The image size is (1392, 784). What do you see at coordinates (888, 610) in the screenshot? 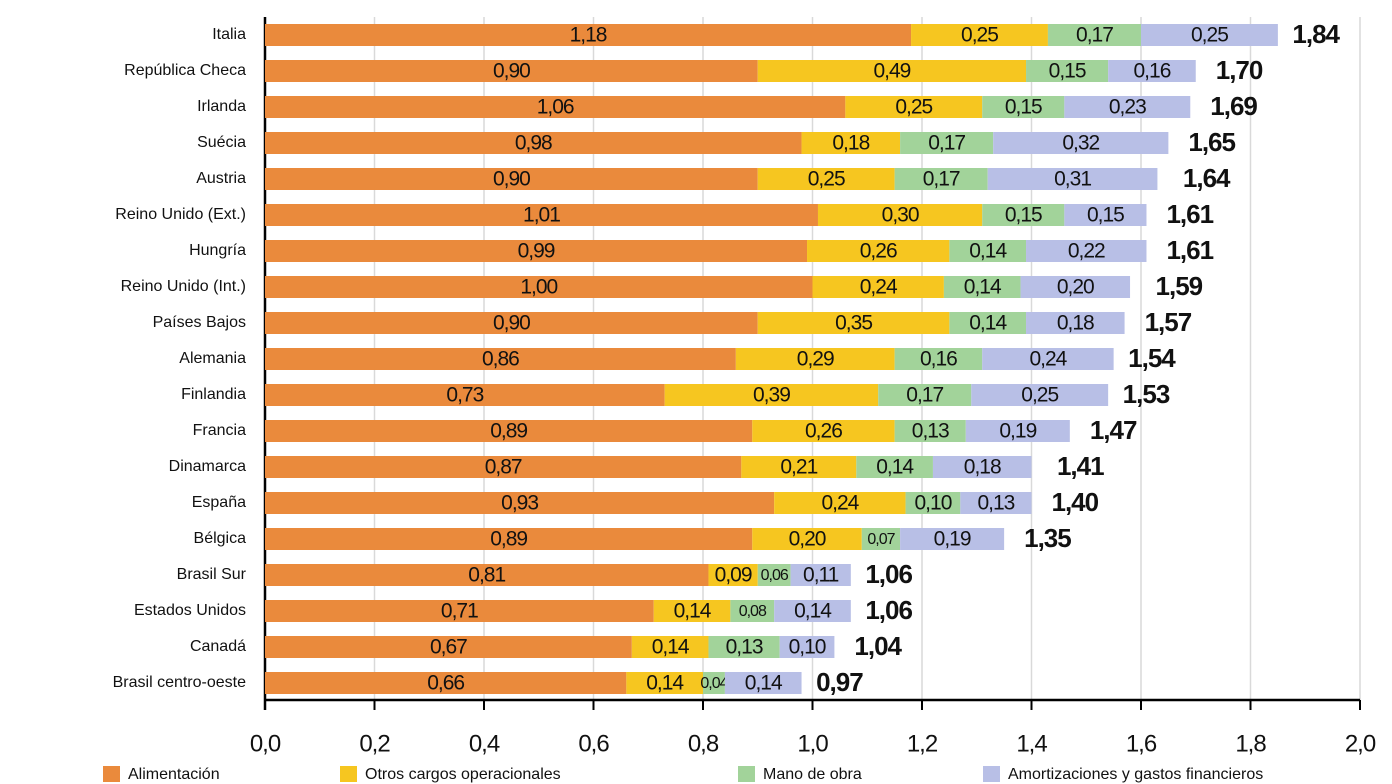
I see `total-label: 1,06` at bounding box center [888, 610].